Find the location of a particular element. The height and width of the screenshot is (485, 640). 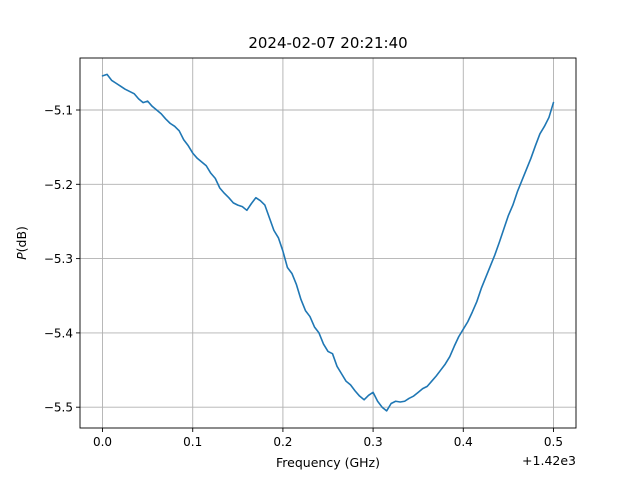

chart-title: 2024-02-07 20:21:40 is located at coordinates (327, 43).